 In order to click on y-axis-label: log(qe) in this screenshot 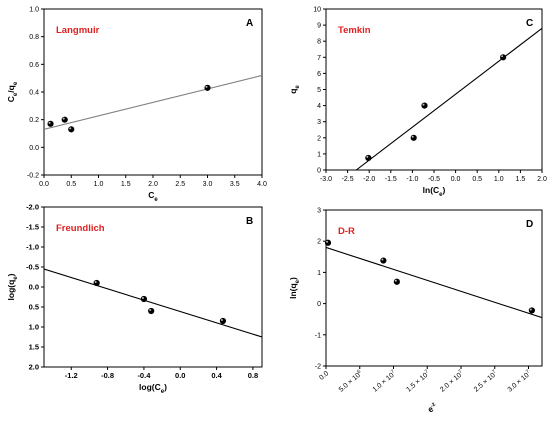, I will do `click(12, 286)`.